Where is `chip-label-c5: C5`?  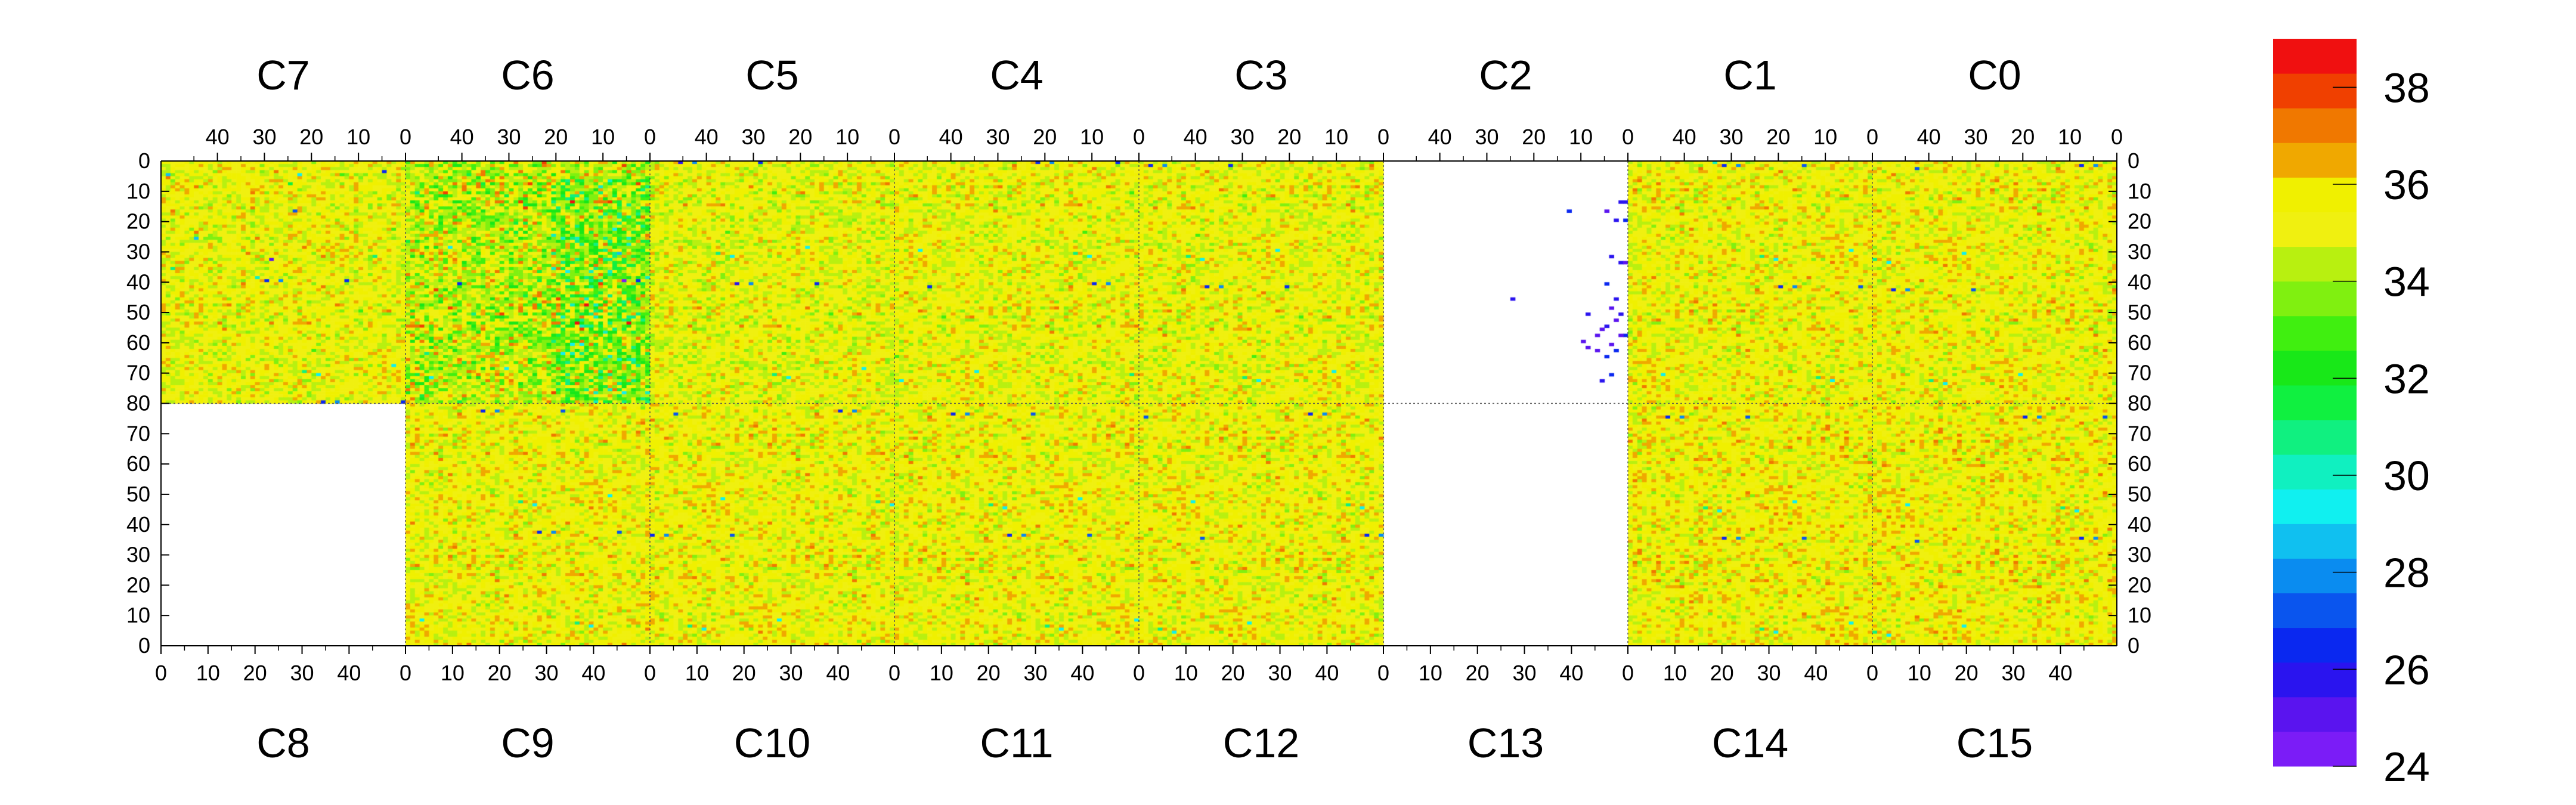
chip-label-c5: C5 is located at coordinates (772, 75).